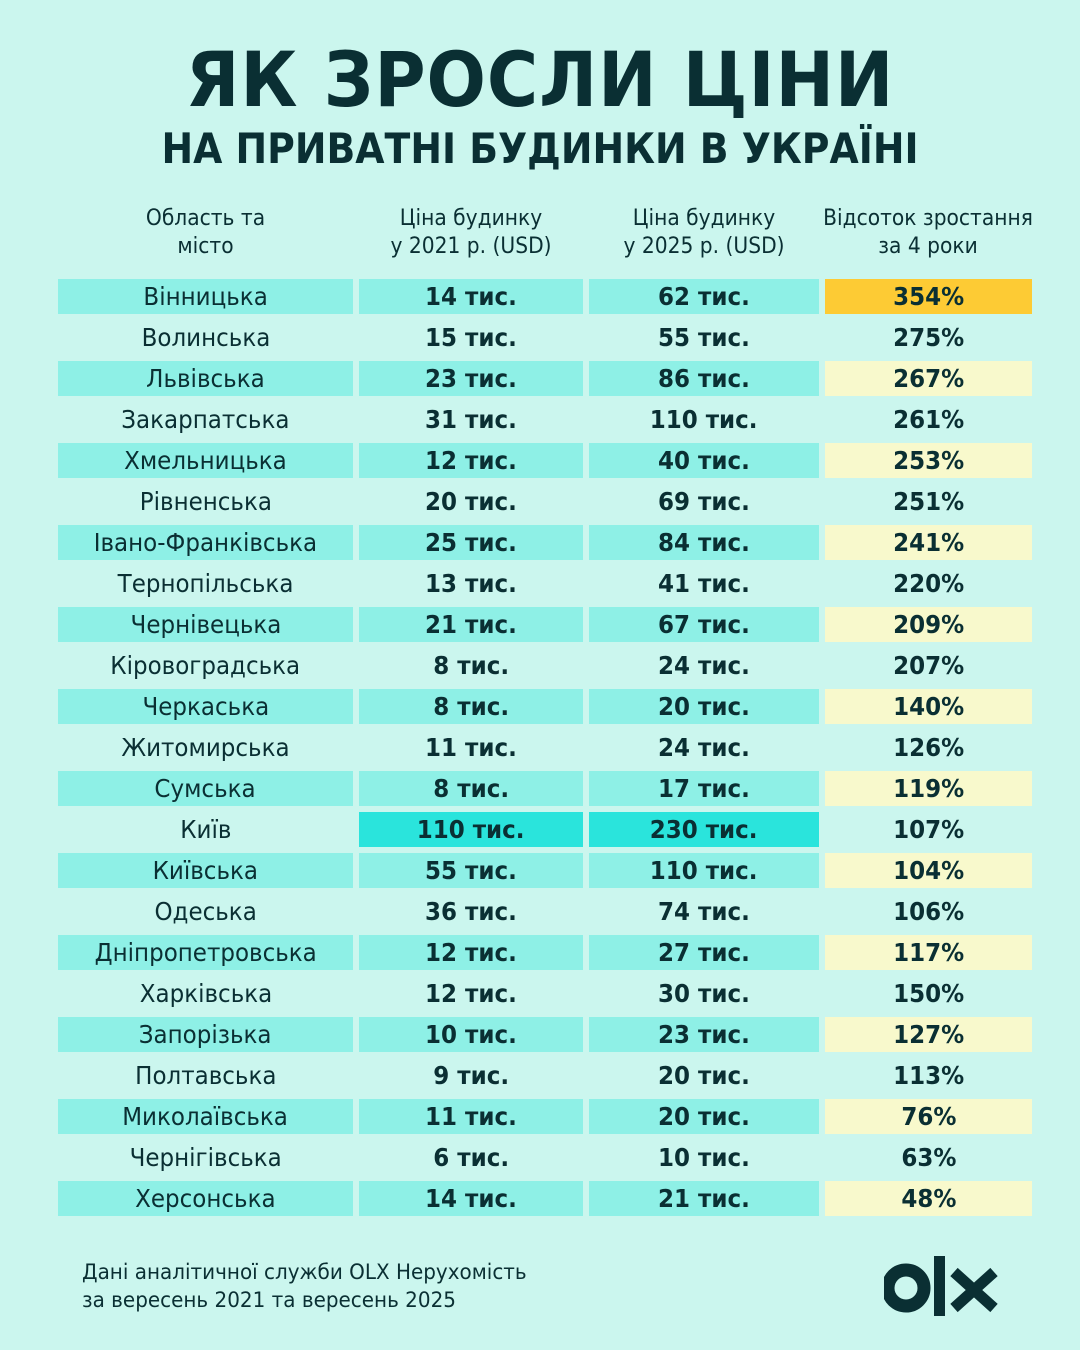  What do you see at coordinates (471, 911) in the screenshot?
I see `price-2021-cell-text: 36 тис.` at bounding box center [471, 911].